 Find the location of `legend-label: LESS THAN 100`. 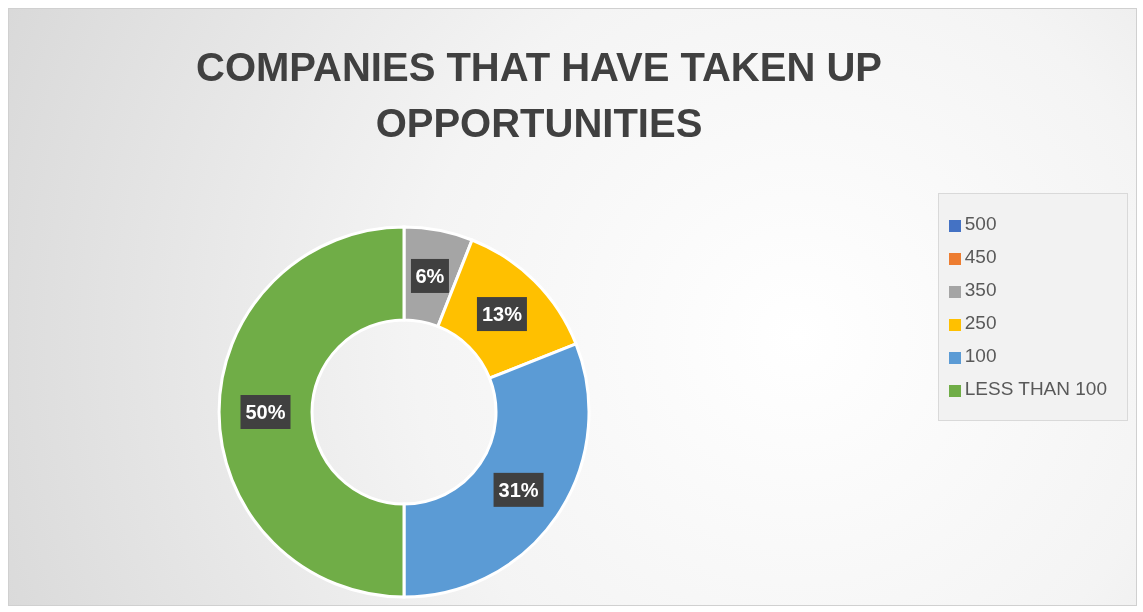

legend-label: LESS THAN 100 is located at coordinates (1035, 388).